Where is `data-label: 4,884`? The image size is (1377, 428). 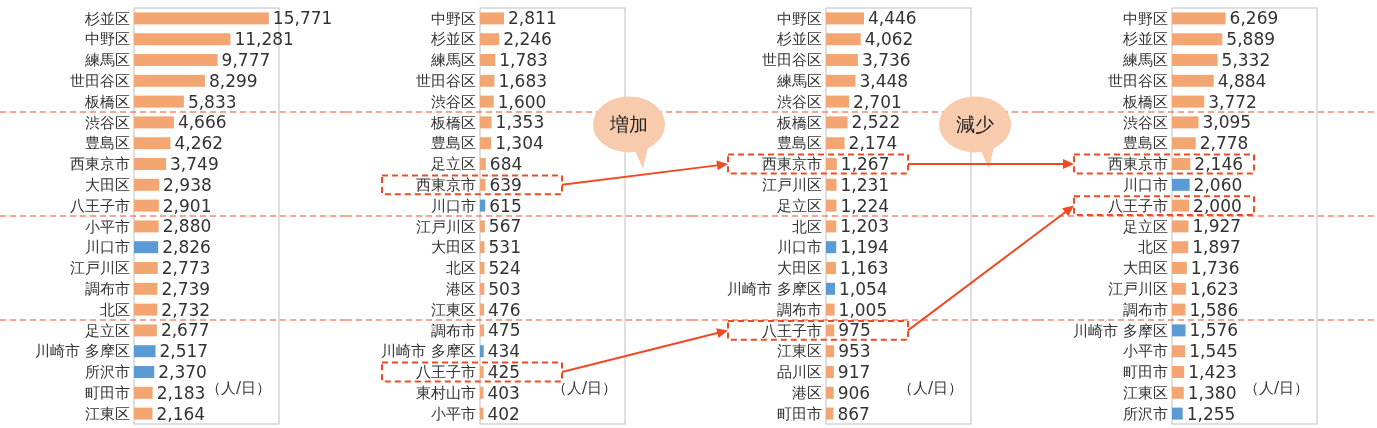
data-label: 4,884 is located at coordinates (1242, 80).